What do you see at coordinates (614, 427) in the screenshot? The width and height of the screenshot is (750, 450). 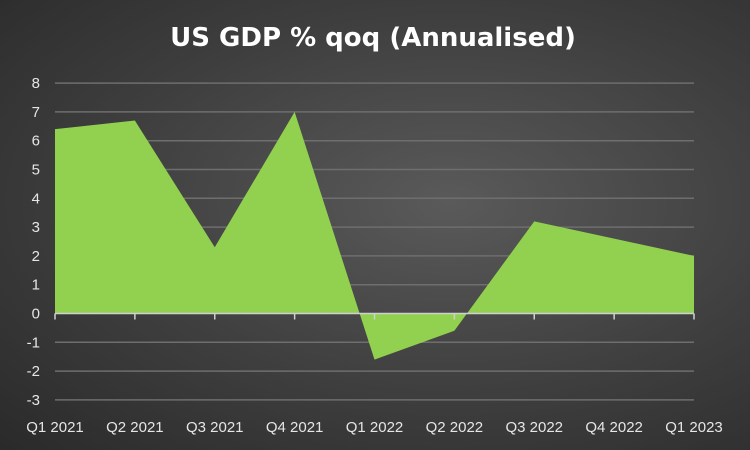 I see `x-tick-label: Q4 2022` at bounding box center [614, 427].